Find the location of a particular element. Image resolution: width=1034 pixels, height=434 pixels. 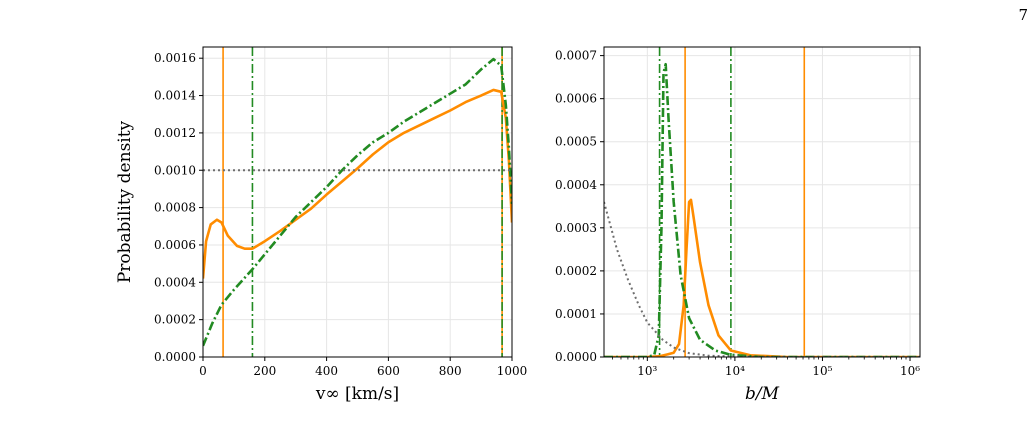

x-axis-title: b/M is located at coordinates (762, 394).